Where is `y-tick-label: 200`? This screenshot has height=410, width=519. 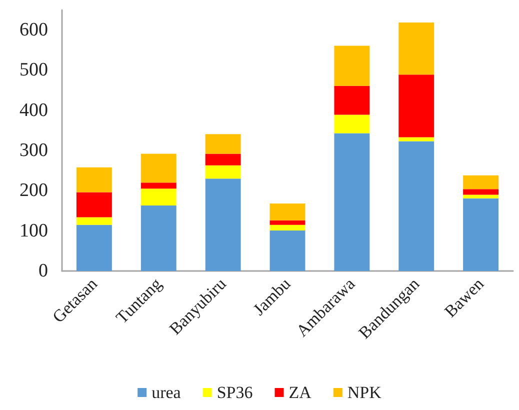
y-tick-label: 200 is located at coordinates (34, 191).